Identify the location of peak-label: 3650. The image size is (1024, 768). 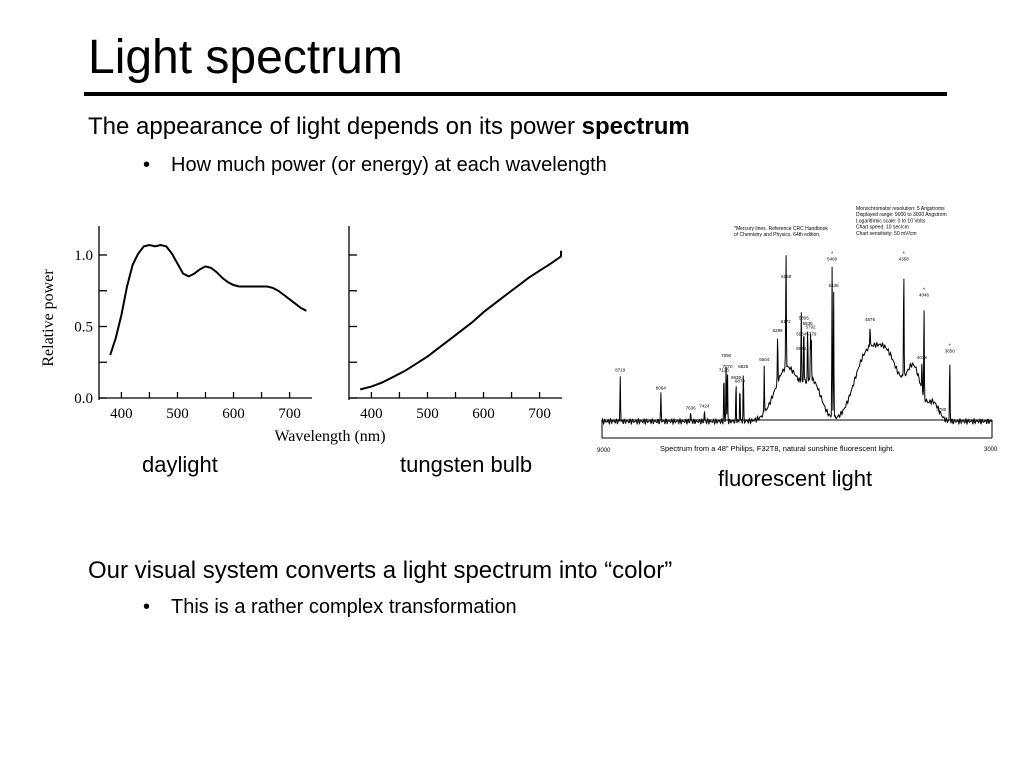
(950, 350).